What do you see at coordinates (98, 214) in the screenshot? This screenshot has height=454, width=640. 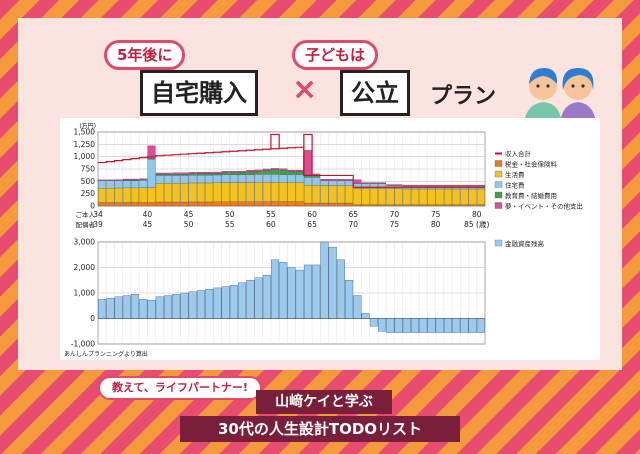 I see `x-tick-label: 34` at bounding box center [98, 214].